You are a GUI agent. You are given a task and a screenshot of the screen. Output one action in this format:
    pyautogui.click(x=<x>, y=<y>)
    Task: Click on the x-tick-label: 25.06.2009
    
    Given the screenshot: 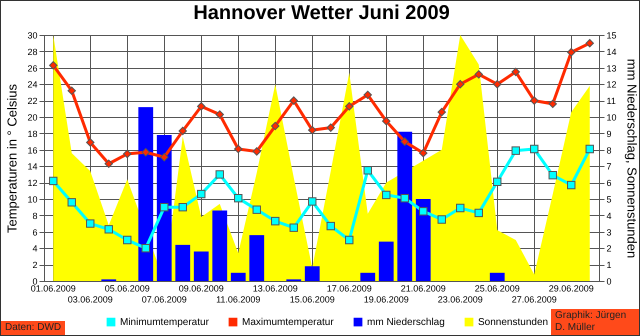 What is the action you would take?
    pyautogui.click(x=497, y=289)
    